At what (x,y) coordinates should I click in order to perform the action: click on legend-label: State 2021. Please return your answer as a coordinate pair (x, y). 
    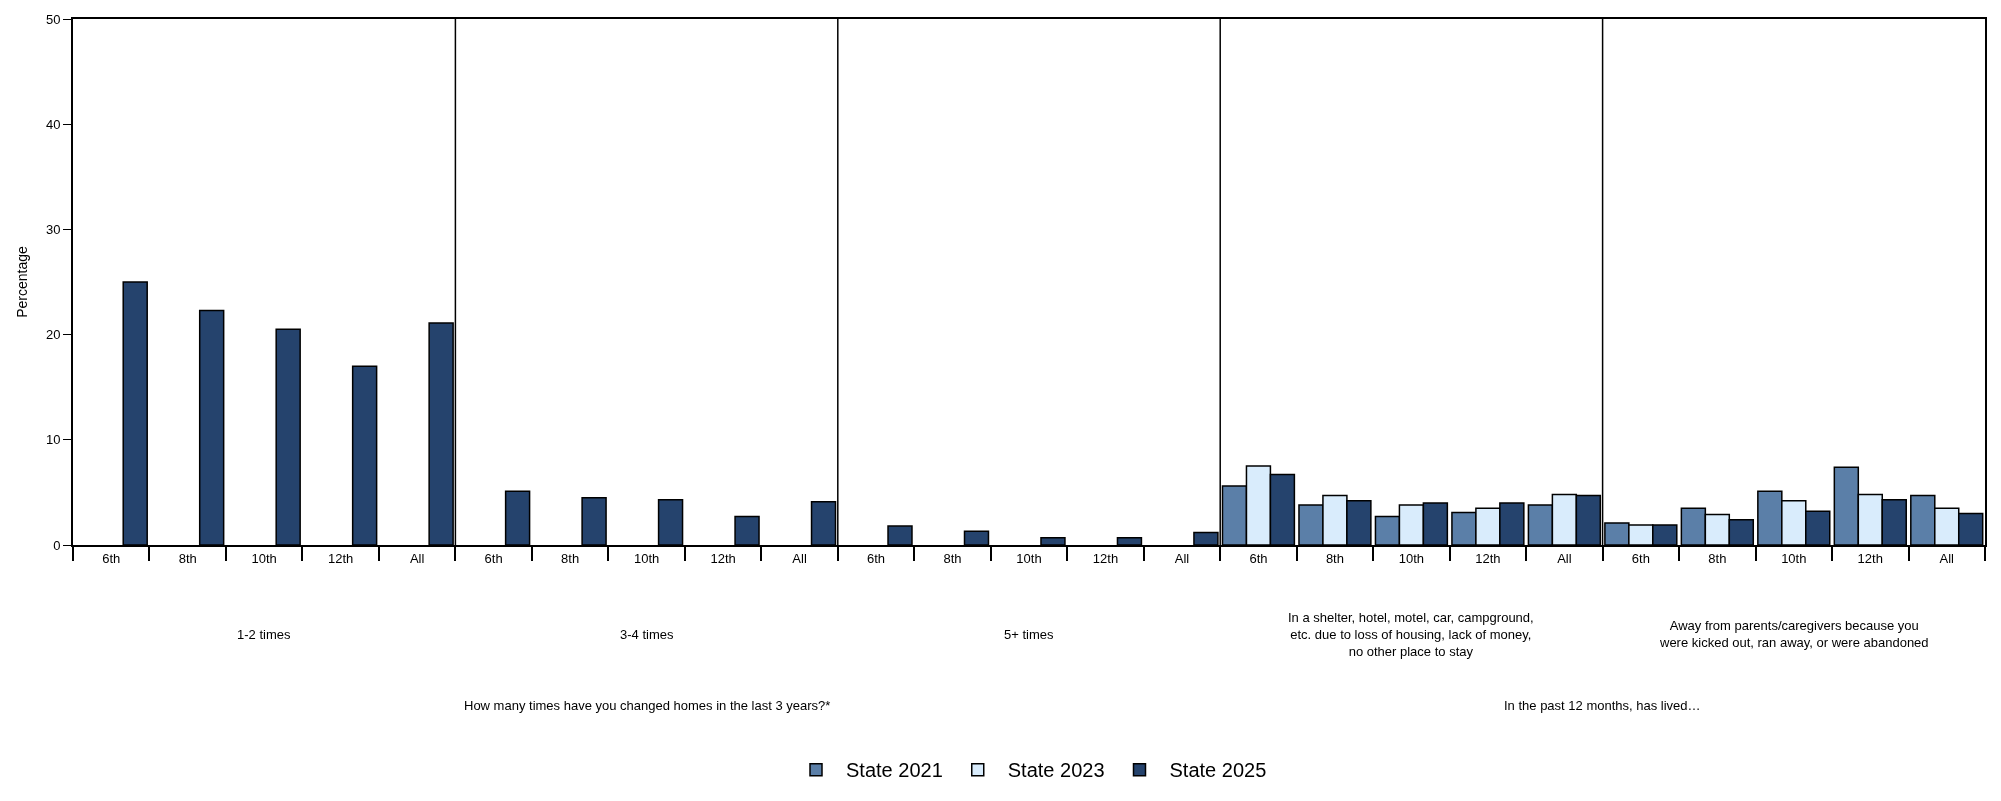
    Looking at the image, I should click on (894, 770).